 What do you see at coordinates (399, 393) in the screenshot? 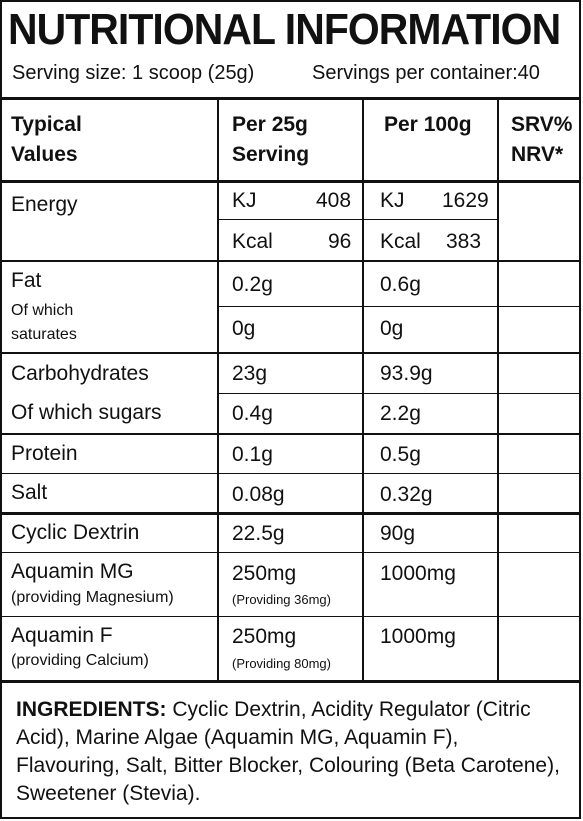
I see `divider-carbs-mid` at bounding box center [399, 393].